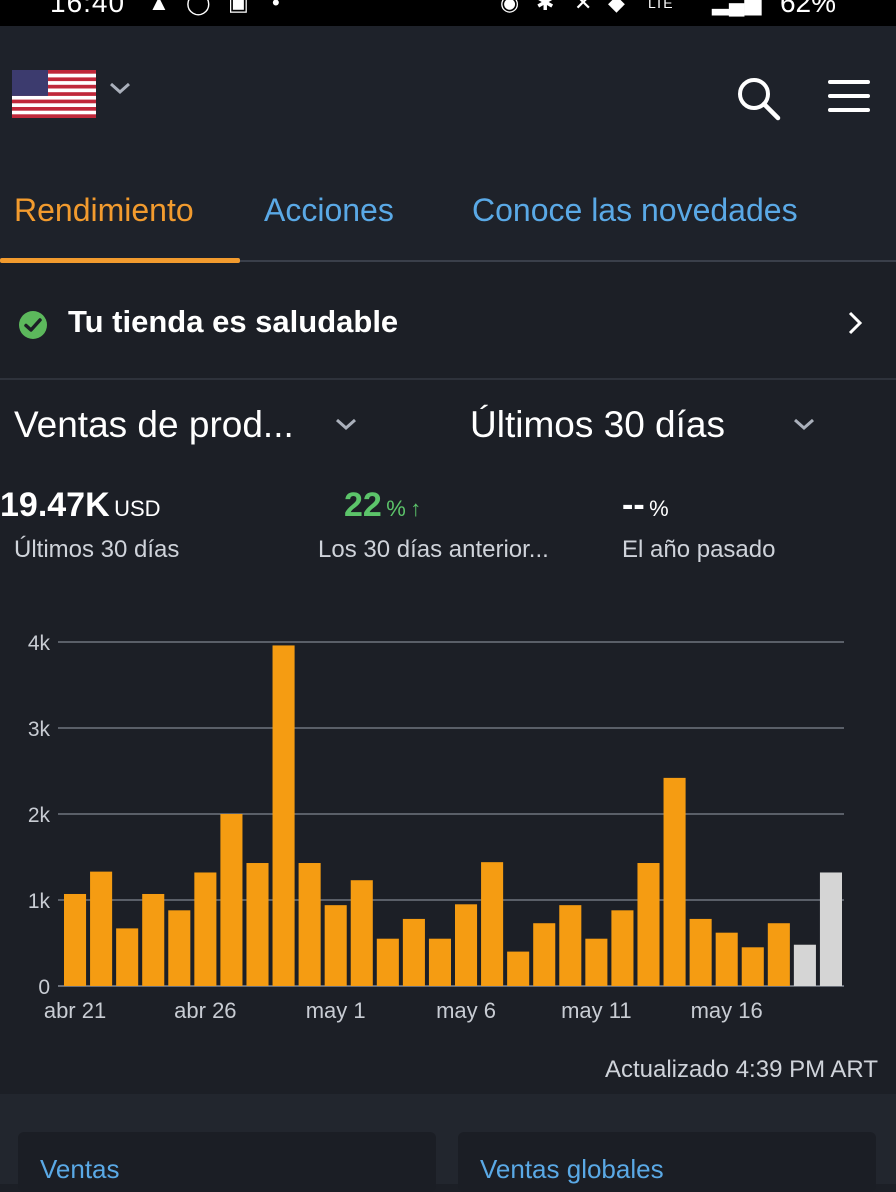 This screenshot has height=1192, width=896. Describe the element at coordinates (758, 98) in the screenshot. I see `search-icon` at that location.